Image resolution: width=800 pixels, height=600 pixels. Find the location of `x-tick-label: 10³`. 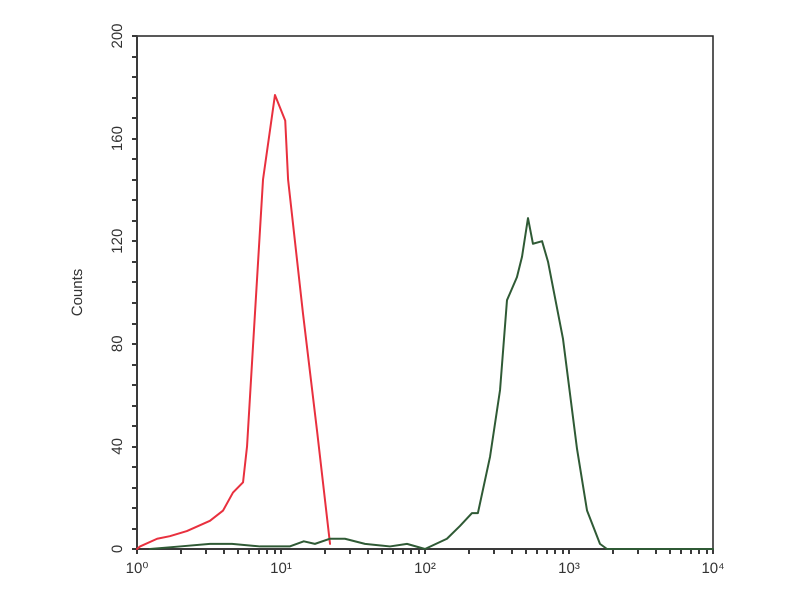

x-tick-label: 10³ is located at coordinates (569, 568).